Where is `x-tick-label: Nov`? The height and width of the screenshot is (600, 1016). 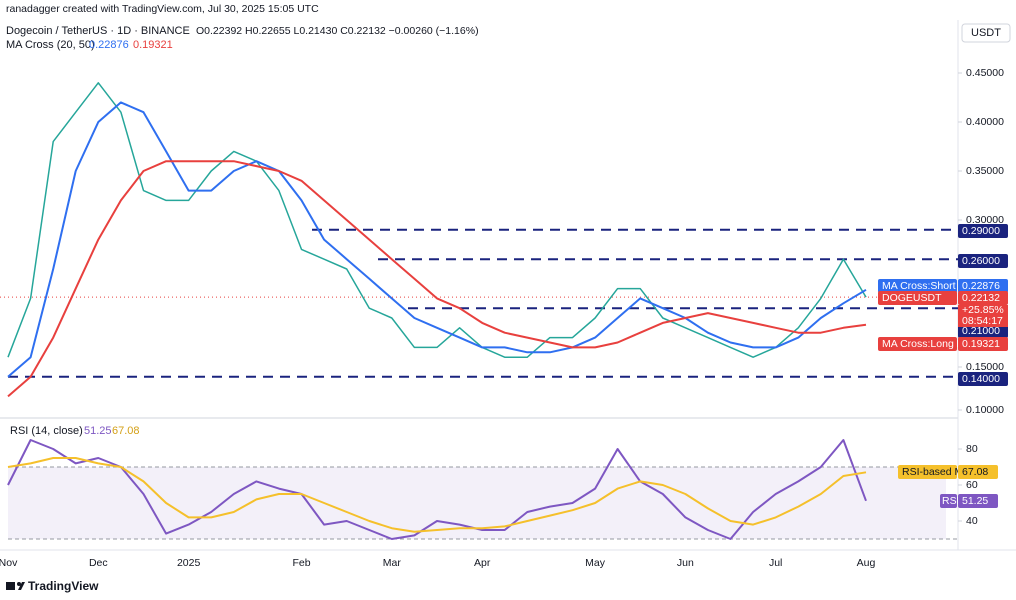 x-tick-label: Nov is located at coordinates (9, 563).